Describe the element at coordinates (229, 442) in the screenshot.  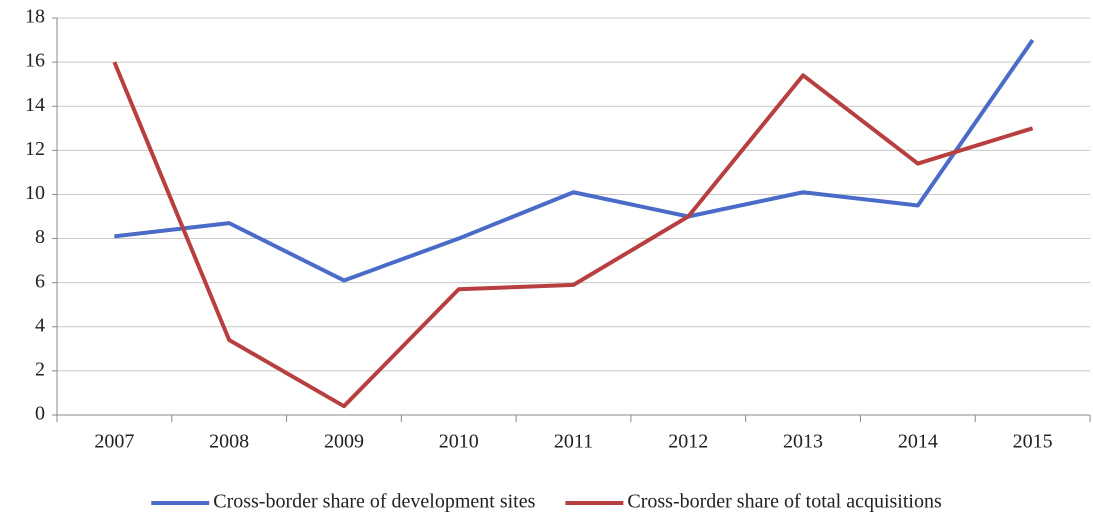
I see `x-tick-label: 2008` at that location.